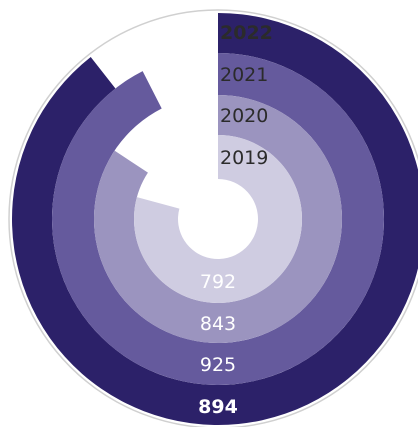  Describe the element at coordinates (218, 365) in the screenshot. I see `value-label-2021: 925` at that location.